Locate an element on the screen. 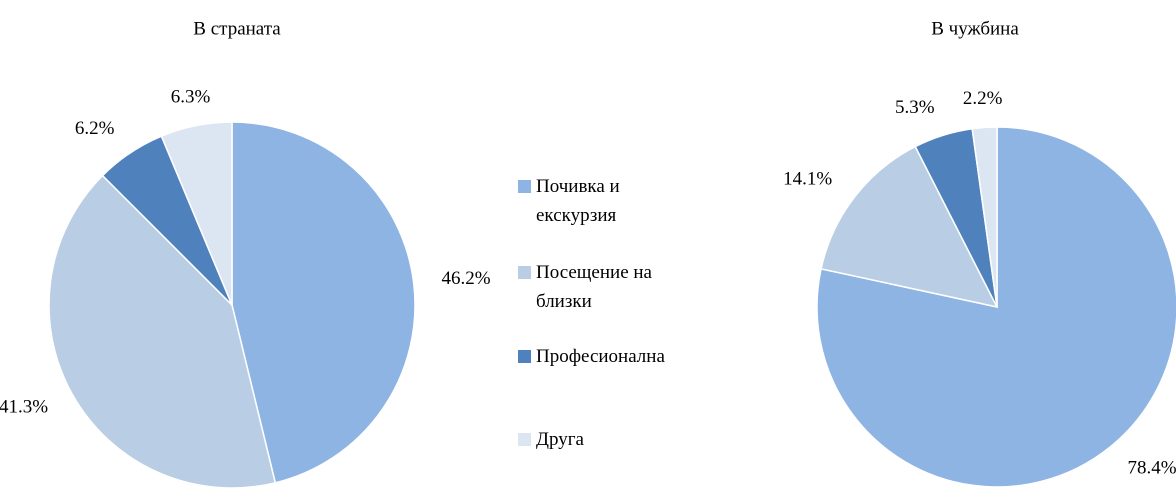 Image resolution: width=1176 pixels, height=492 pixels. chart-title: В чужбина is located at coordinates (975, 28).